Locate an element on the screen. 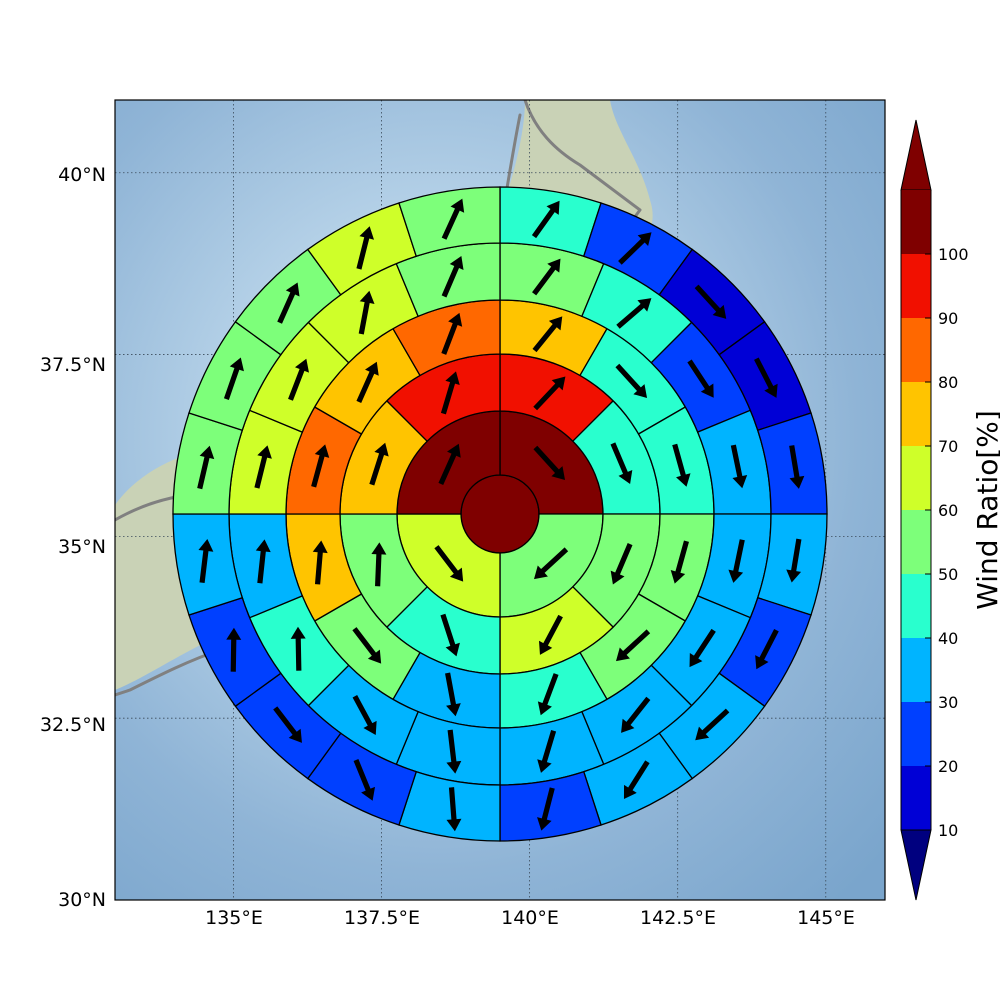 This screenshot has width=1000, height=1000. y-tick-label: 35°N is located at coordinates (82, 547).